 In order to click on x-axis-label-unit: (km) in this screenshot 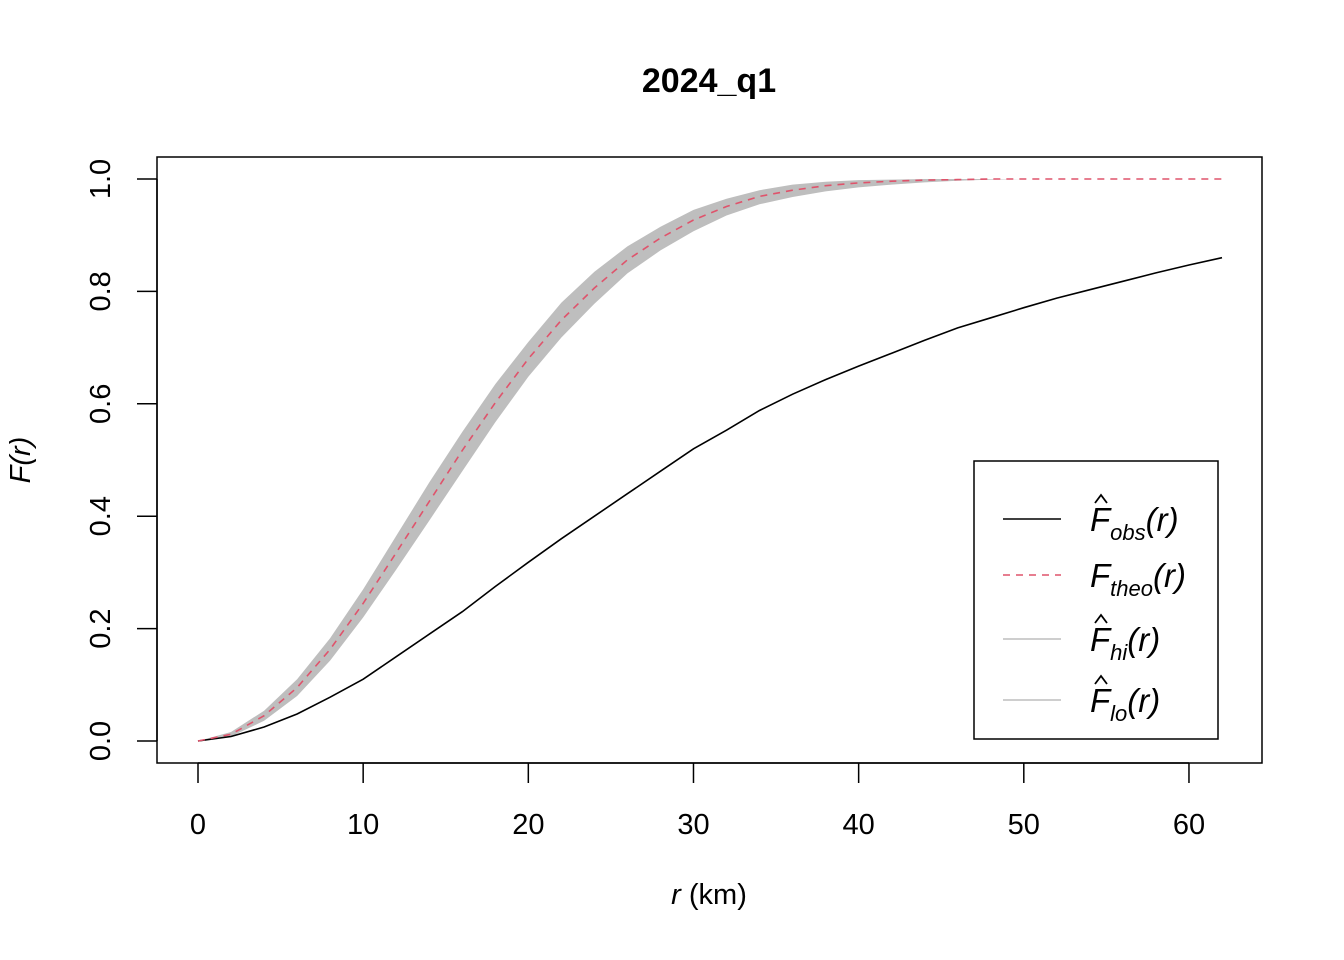, I will do `click(718, 895)`.